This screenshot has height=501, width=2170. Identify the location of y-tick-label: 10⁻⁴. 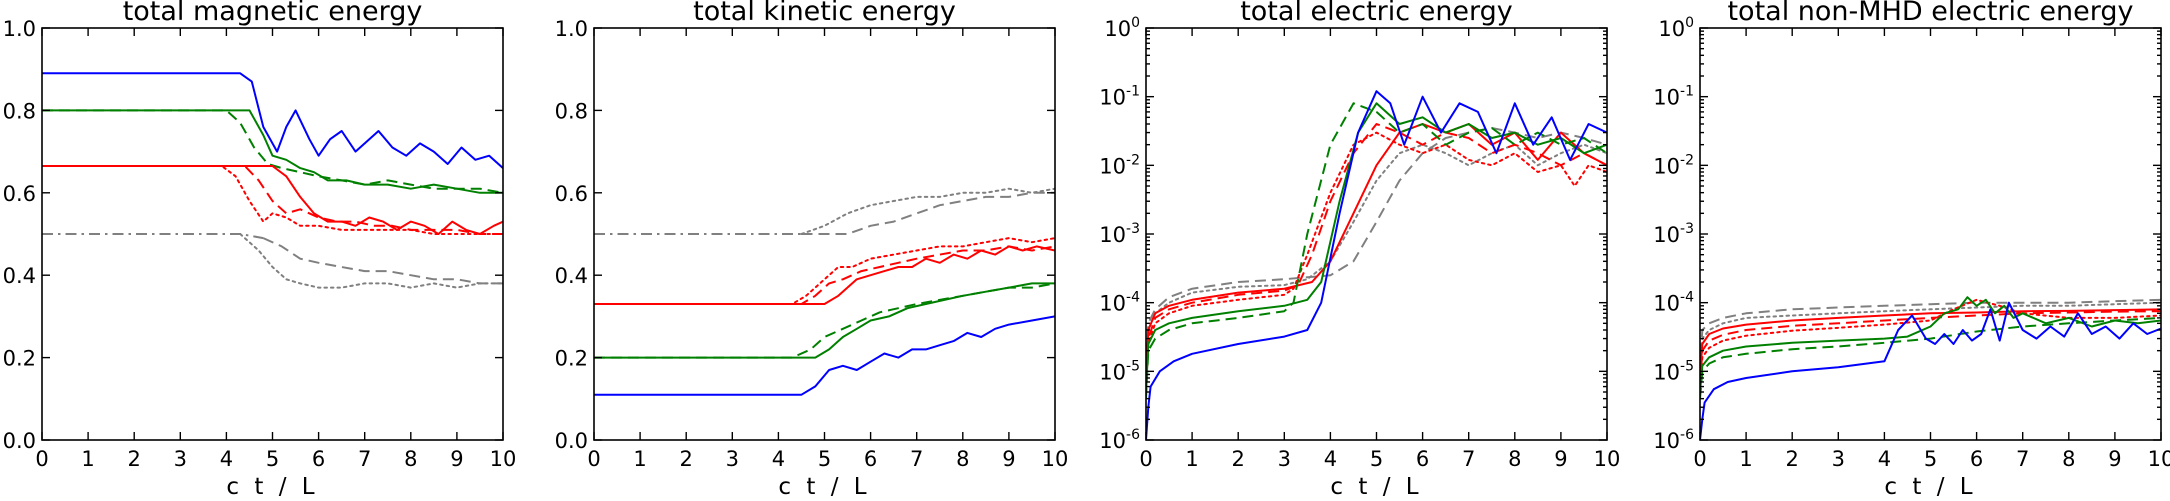
(1673, 303).